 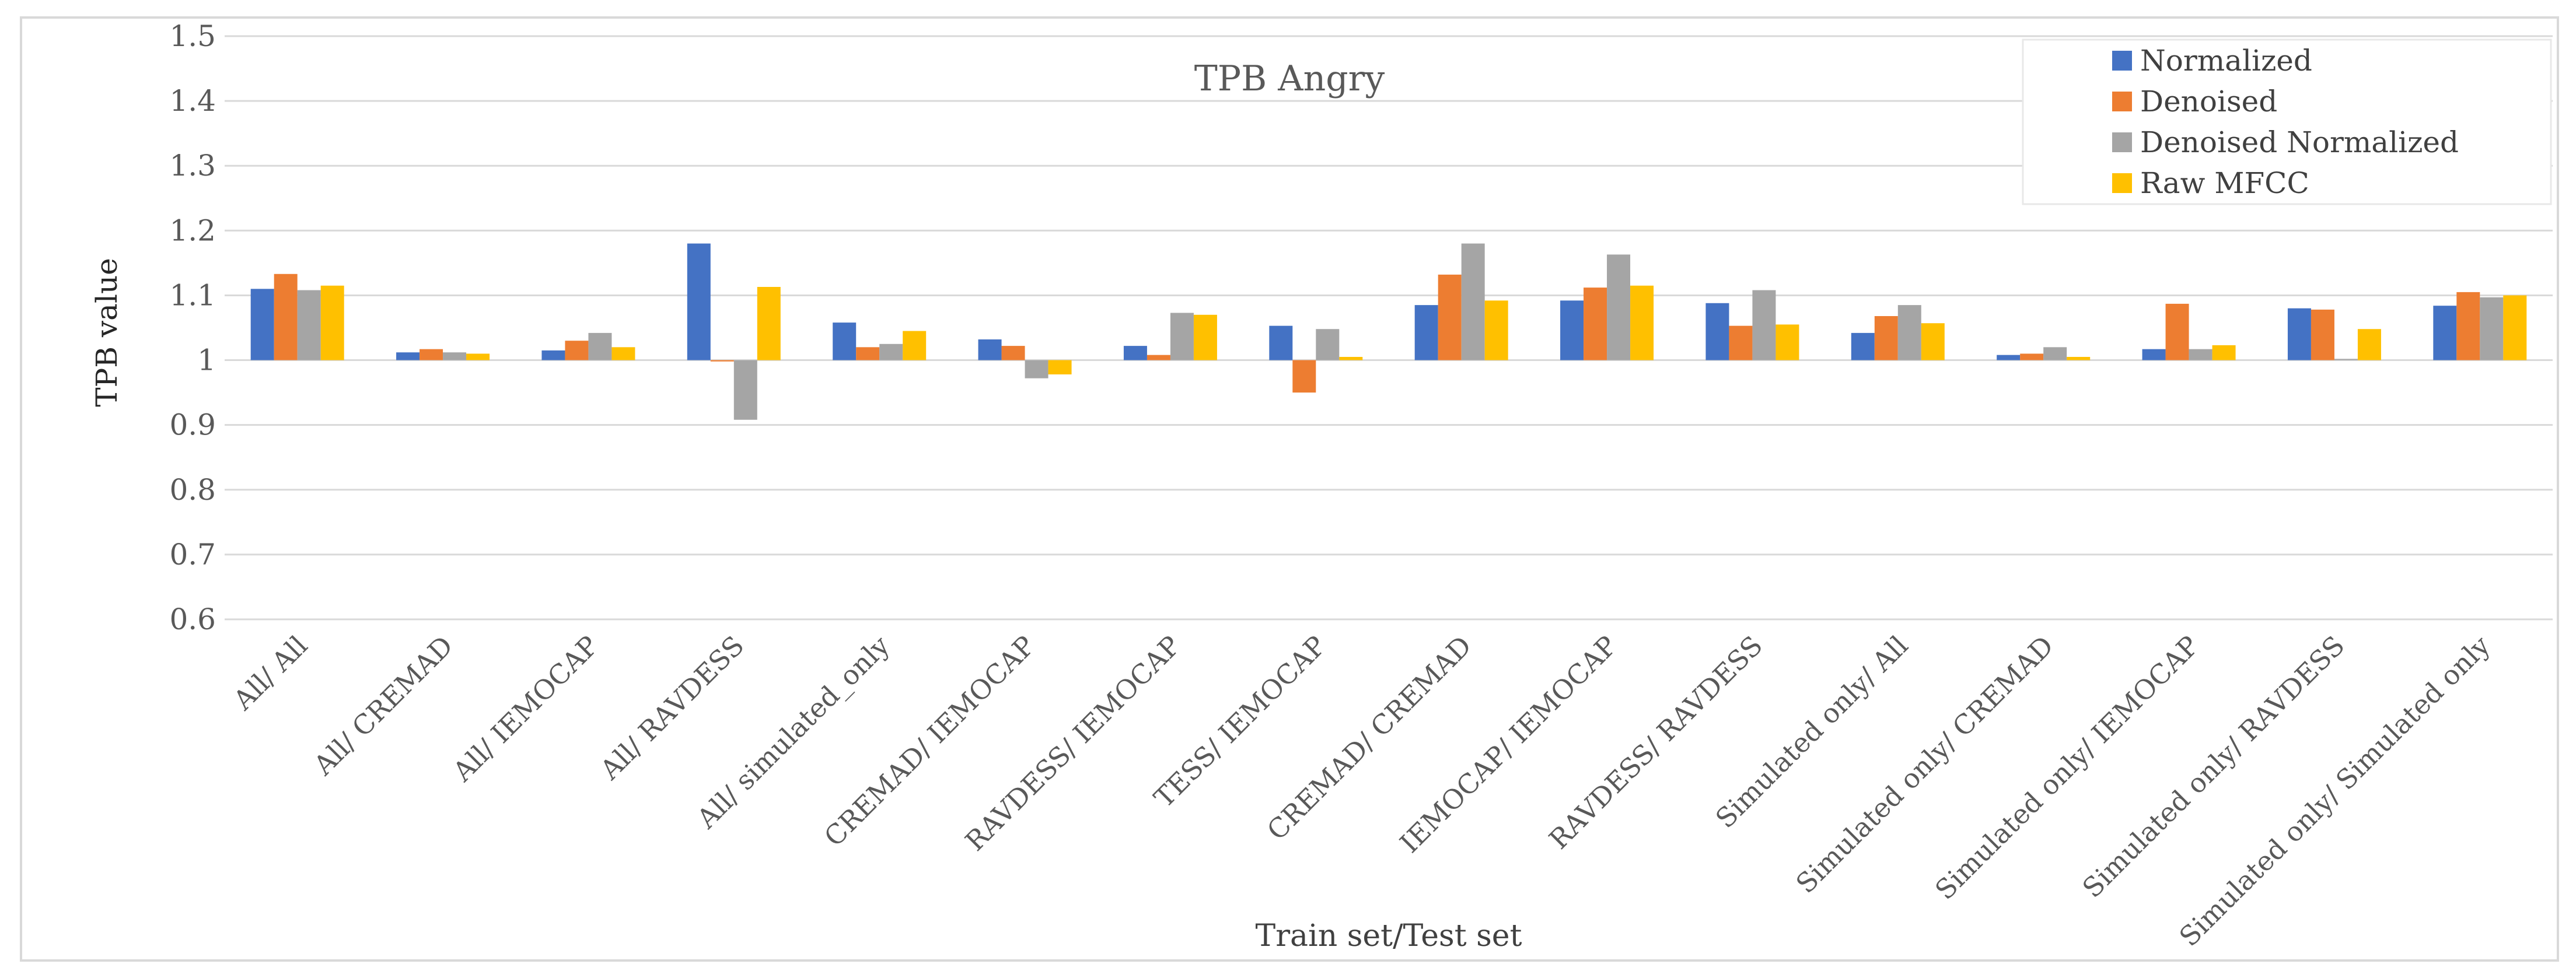 What do you see at coordinates (192, 101) in the screenshot?
I see `y-tick-label: 1.4` at bounding box center [192, 101].